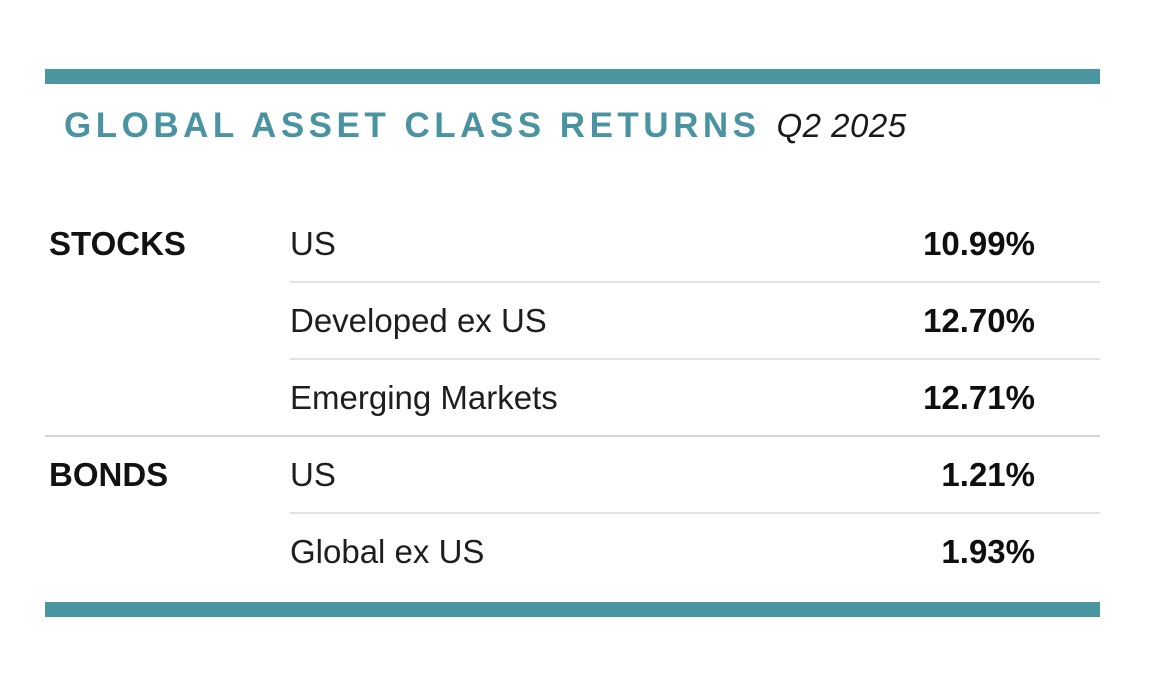 This screenshot has width=1160, height=674. I want to click on asset-label: Emerging Markets, so click(424, 397).